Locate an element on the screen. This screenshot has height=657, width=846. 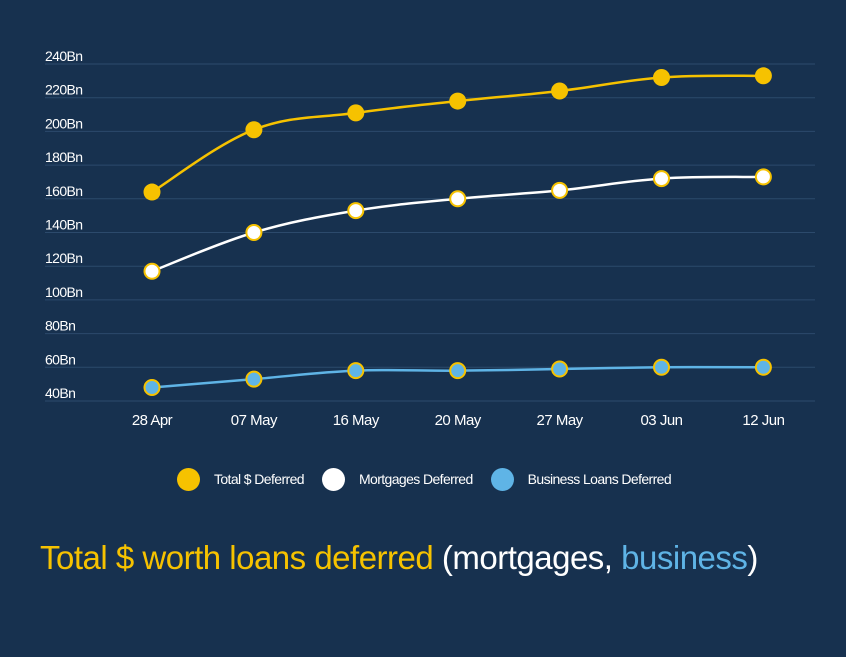
legend-item-mortgages: Mortgages Deferred is located at coordinates (397, 479).